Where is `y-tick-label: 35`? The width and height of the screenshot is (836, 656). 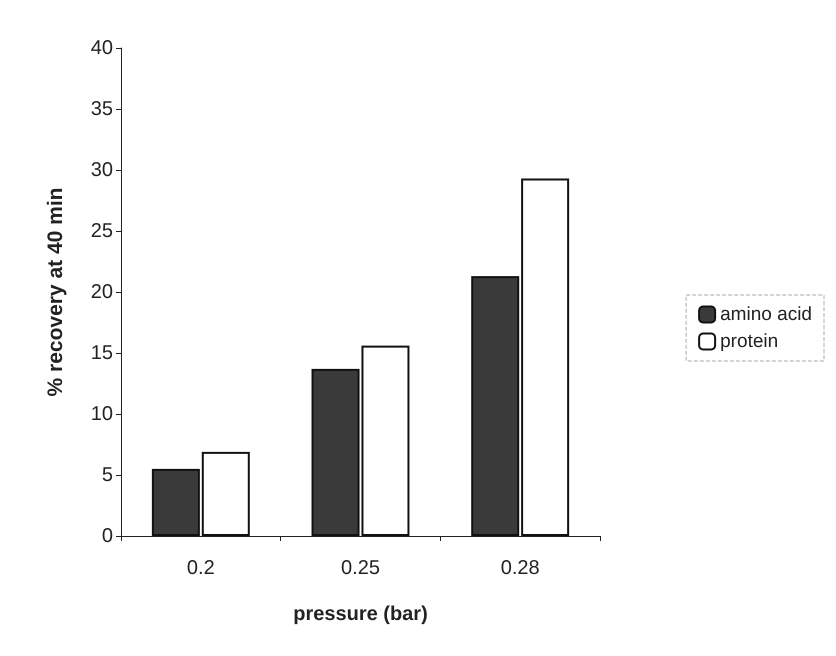 y-tick-label: 35 is located at coordinates (101, 109).